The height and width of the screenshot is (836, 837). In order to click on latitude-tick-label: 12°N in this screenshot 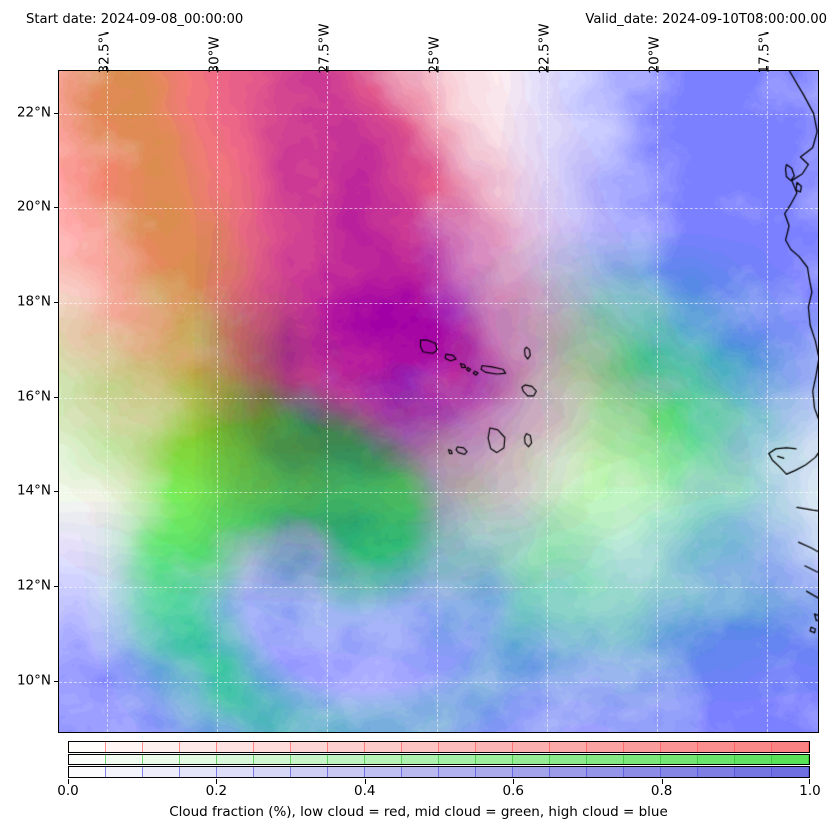, I will do `click(33, 585)`.